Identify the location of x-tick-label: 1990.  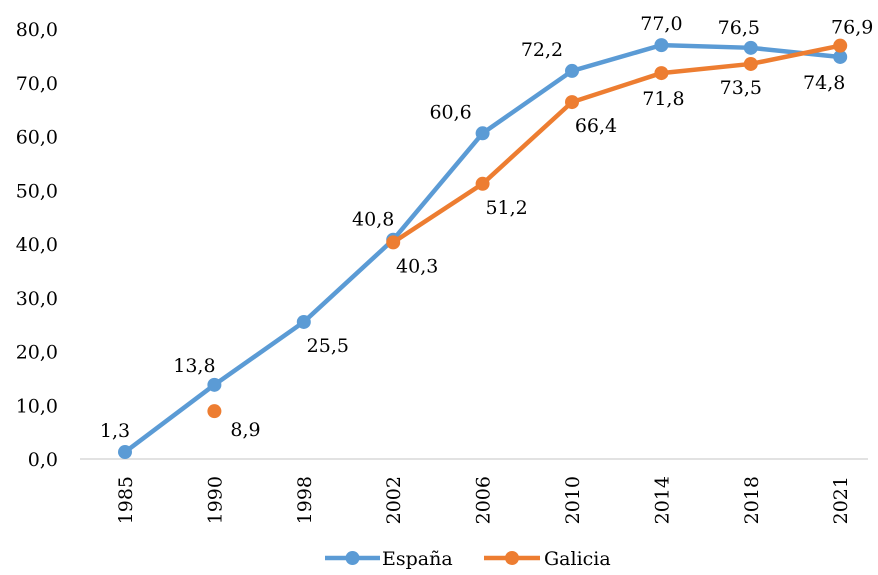
(215, 500).